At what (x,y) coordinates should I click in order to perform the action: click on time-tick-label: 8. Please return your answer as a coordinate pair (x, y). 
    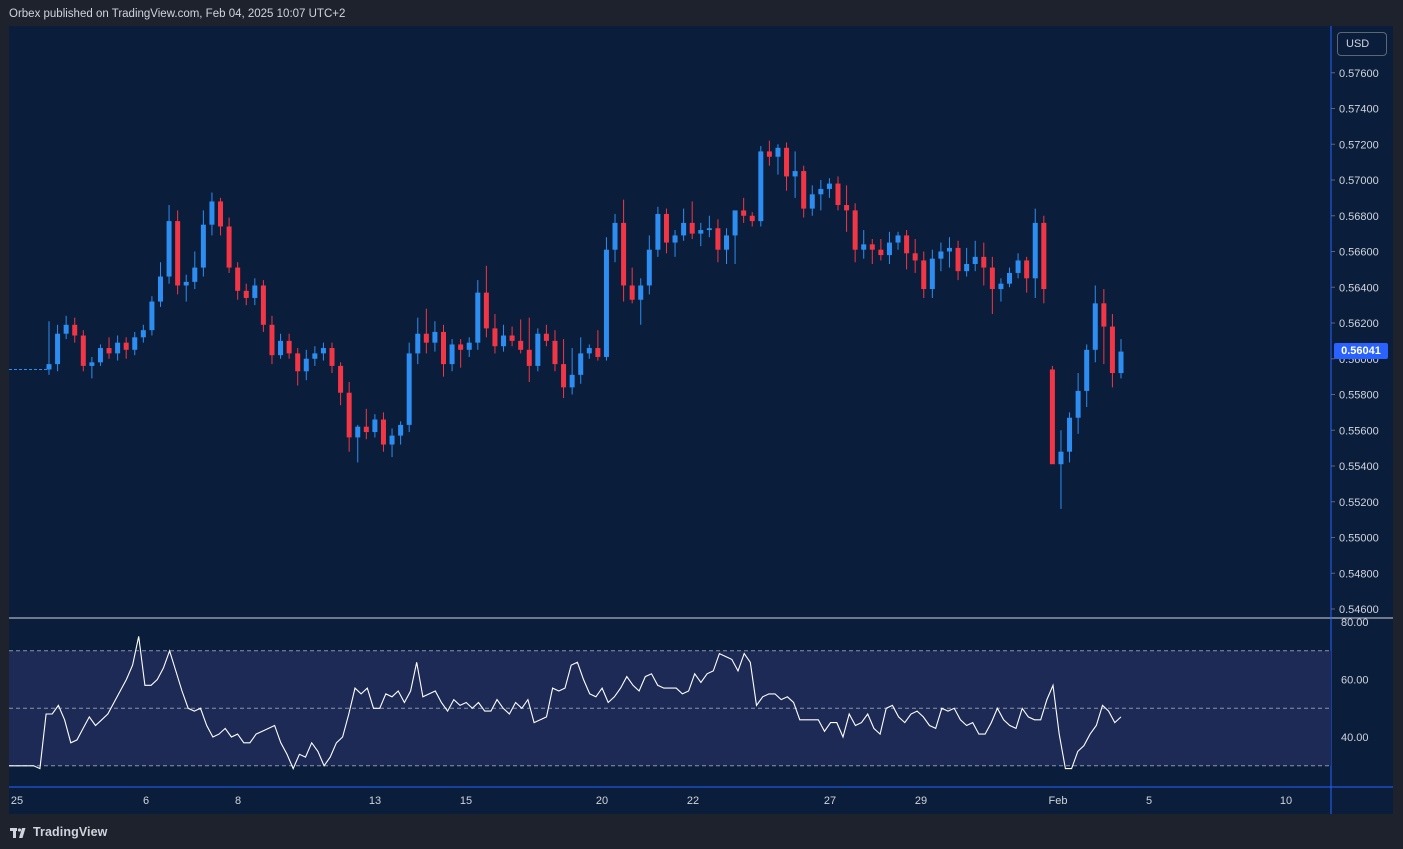
    Looking at the image, I should click on (238, 801).